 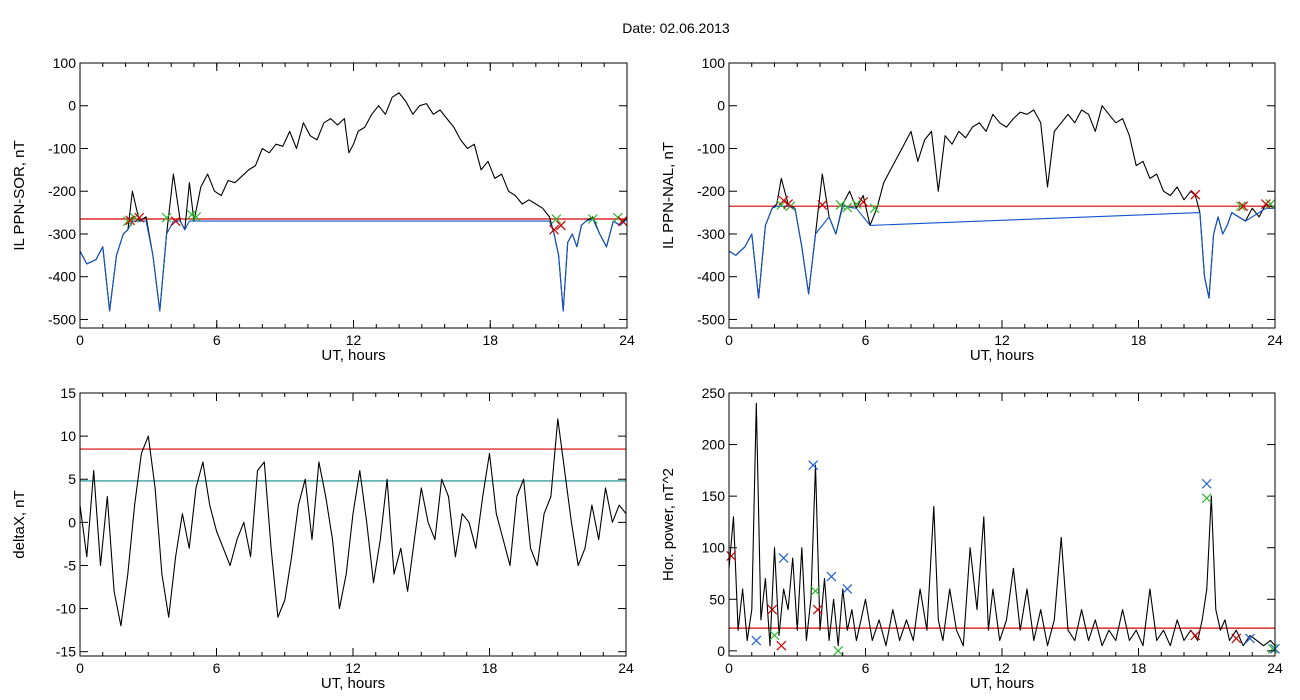 What do you see at coordinates (66, 652) in the screenshot?
I see `y-tick-label: -15` at bounding box center [66, 652].